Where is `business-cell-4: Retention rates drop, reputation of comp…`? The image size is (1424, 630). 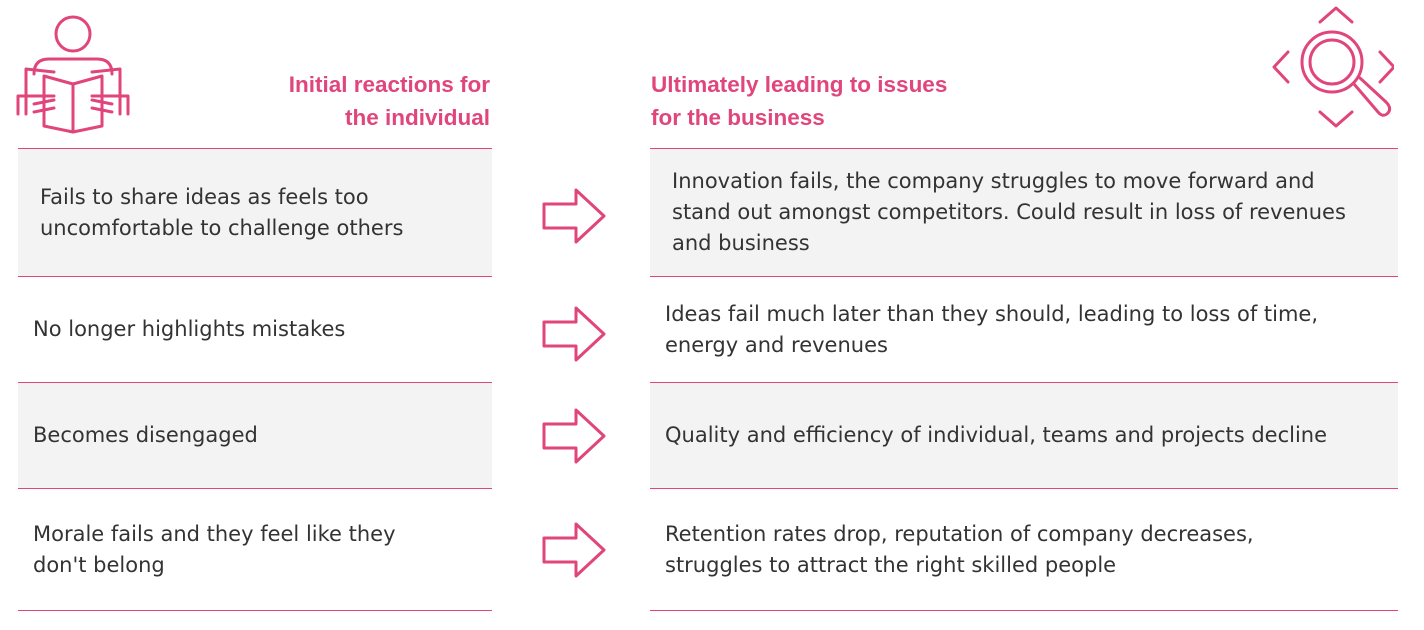 business-cell-4: Retention rates drop, reputation of comp… is located at coordinates (1024, 550).